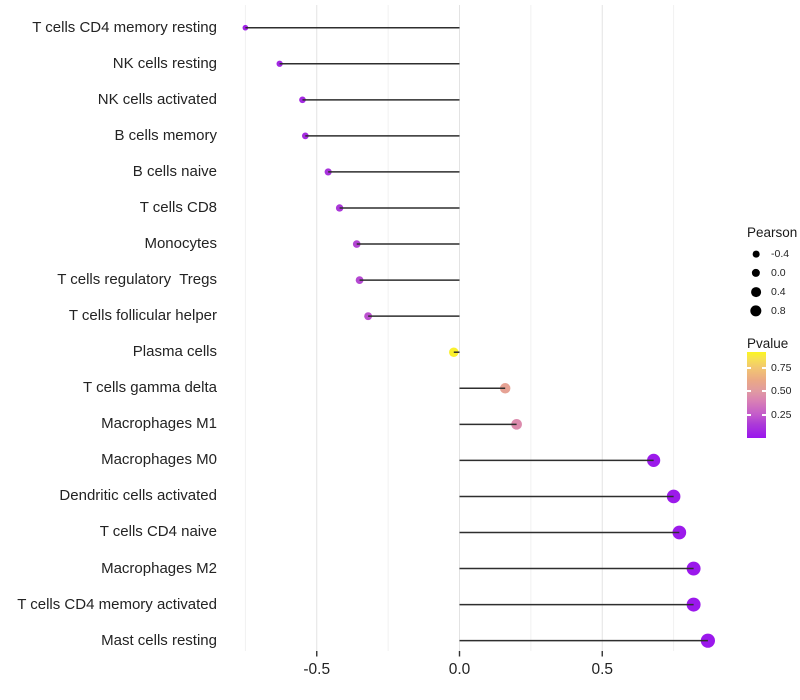 Image resolution: width=800 pixels, height=700 pixels. I want to click on y-axis-label: T cells regulatory Tregs, so click(137, 280).